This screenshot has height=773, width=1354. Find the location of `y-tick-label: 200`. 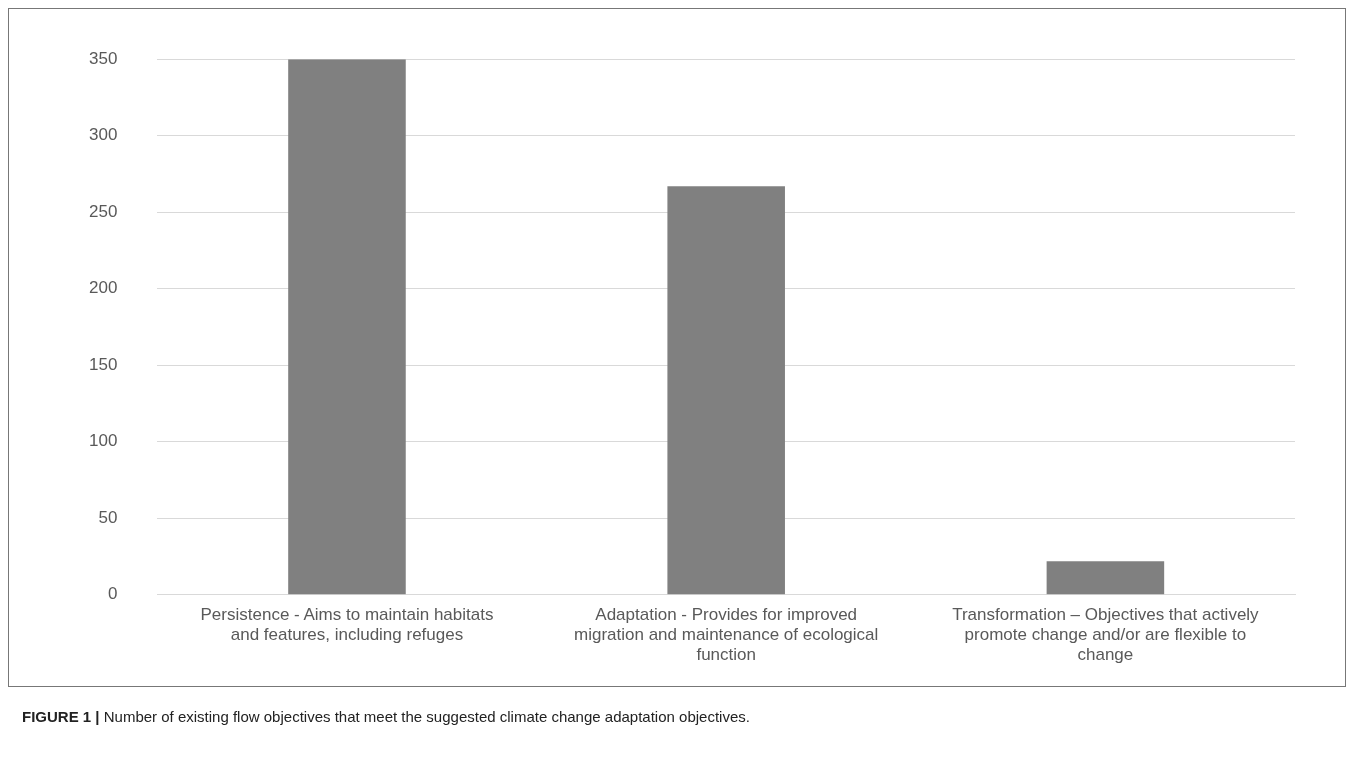

y-tick-label: 200 is located at coordinates (103, 288).